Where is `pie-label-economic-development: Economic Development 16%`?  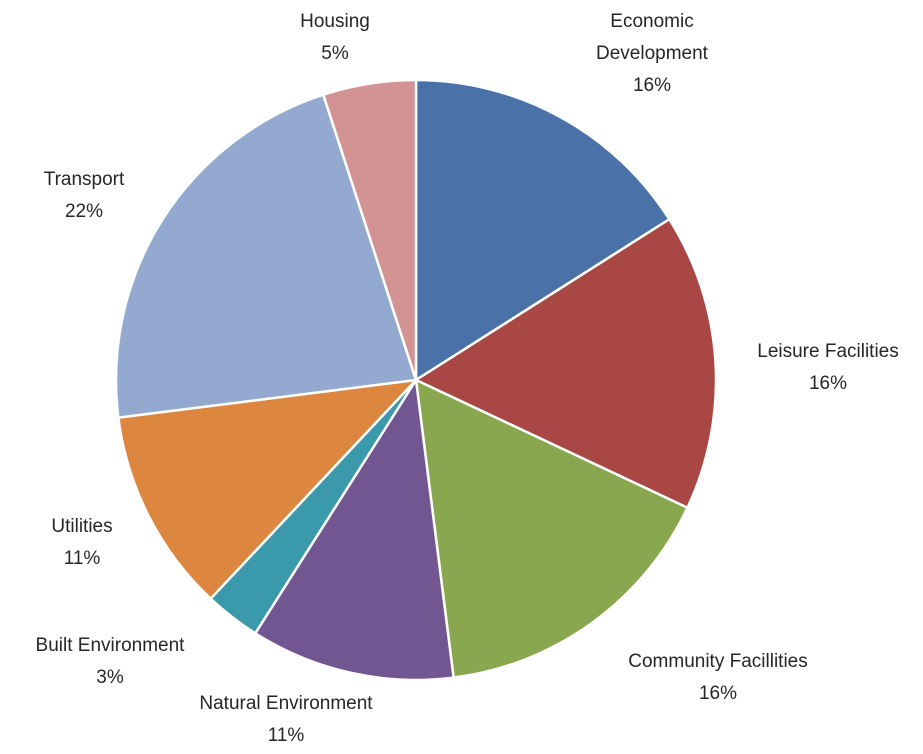
pie-label-economic-development: Economic Development 16% is located at coordinates (652, 53).